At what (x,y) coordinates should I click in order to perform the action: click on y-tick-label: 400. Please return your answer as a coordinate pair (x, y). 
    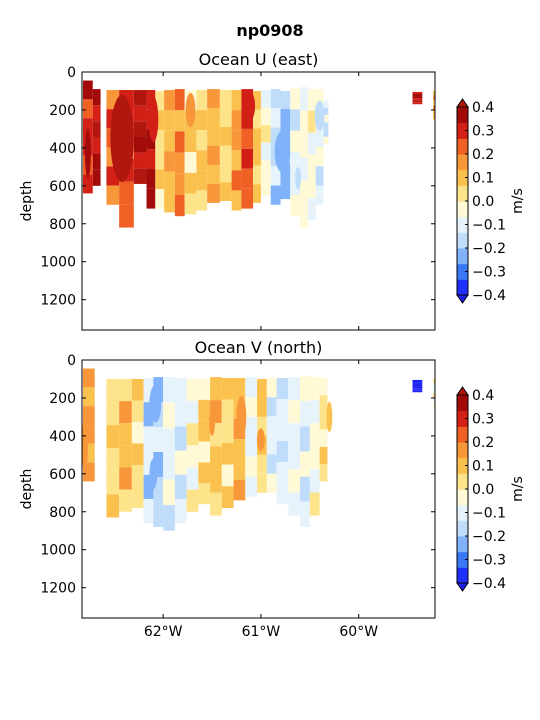
    Looking at the image, I should click on (62, 149).